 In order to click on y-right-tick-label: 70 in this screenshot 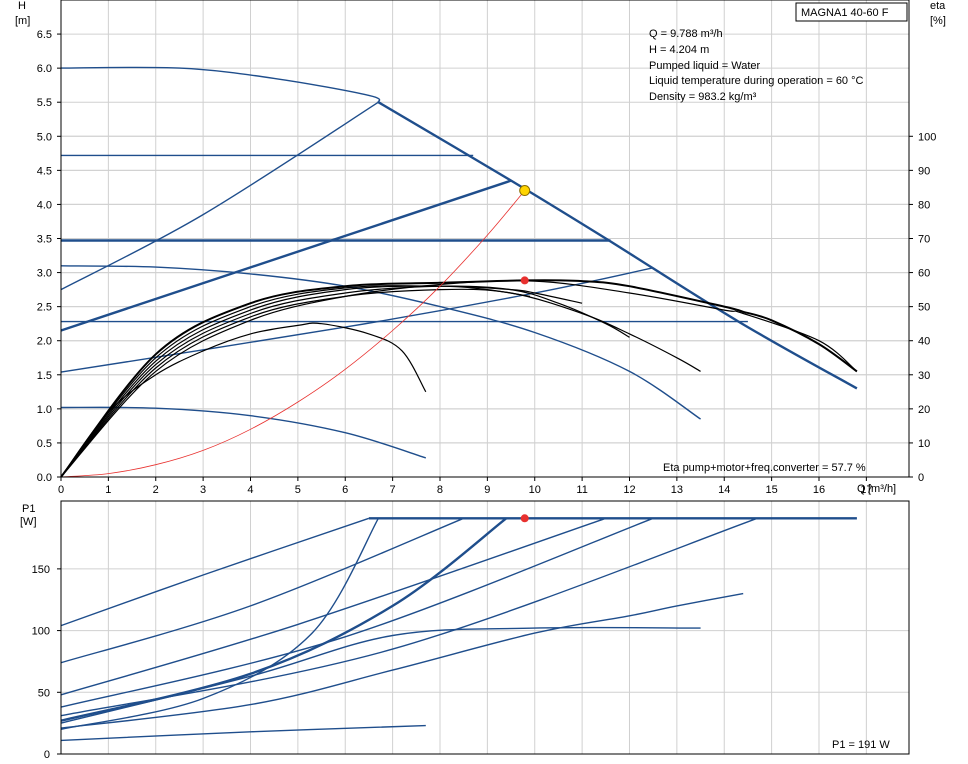, I will do `click(924, 240)`.